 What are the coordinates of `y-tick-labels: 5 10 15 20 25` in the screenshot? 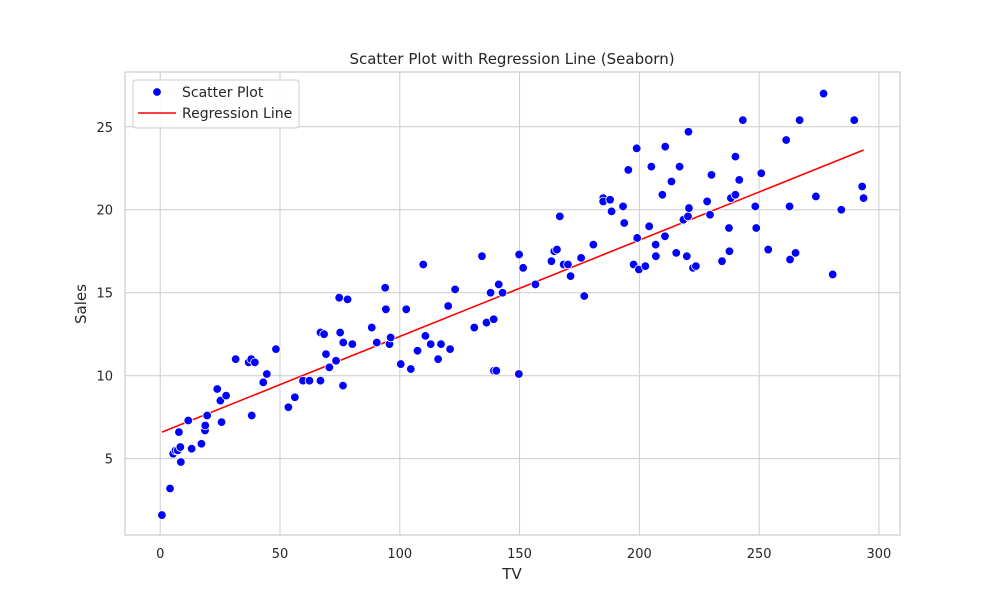 It's located at (104, 294).